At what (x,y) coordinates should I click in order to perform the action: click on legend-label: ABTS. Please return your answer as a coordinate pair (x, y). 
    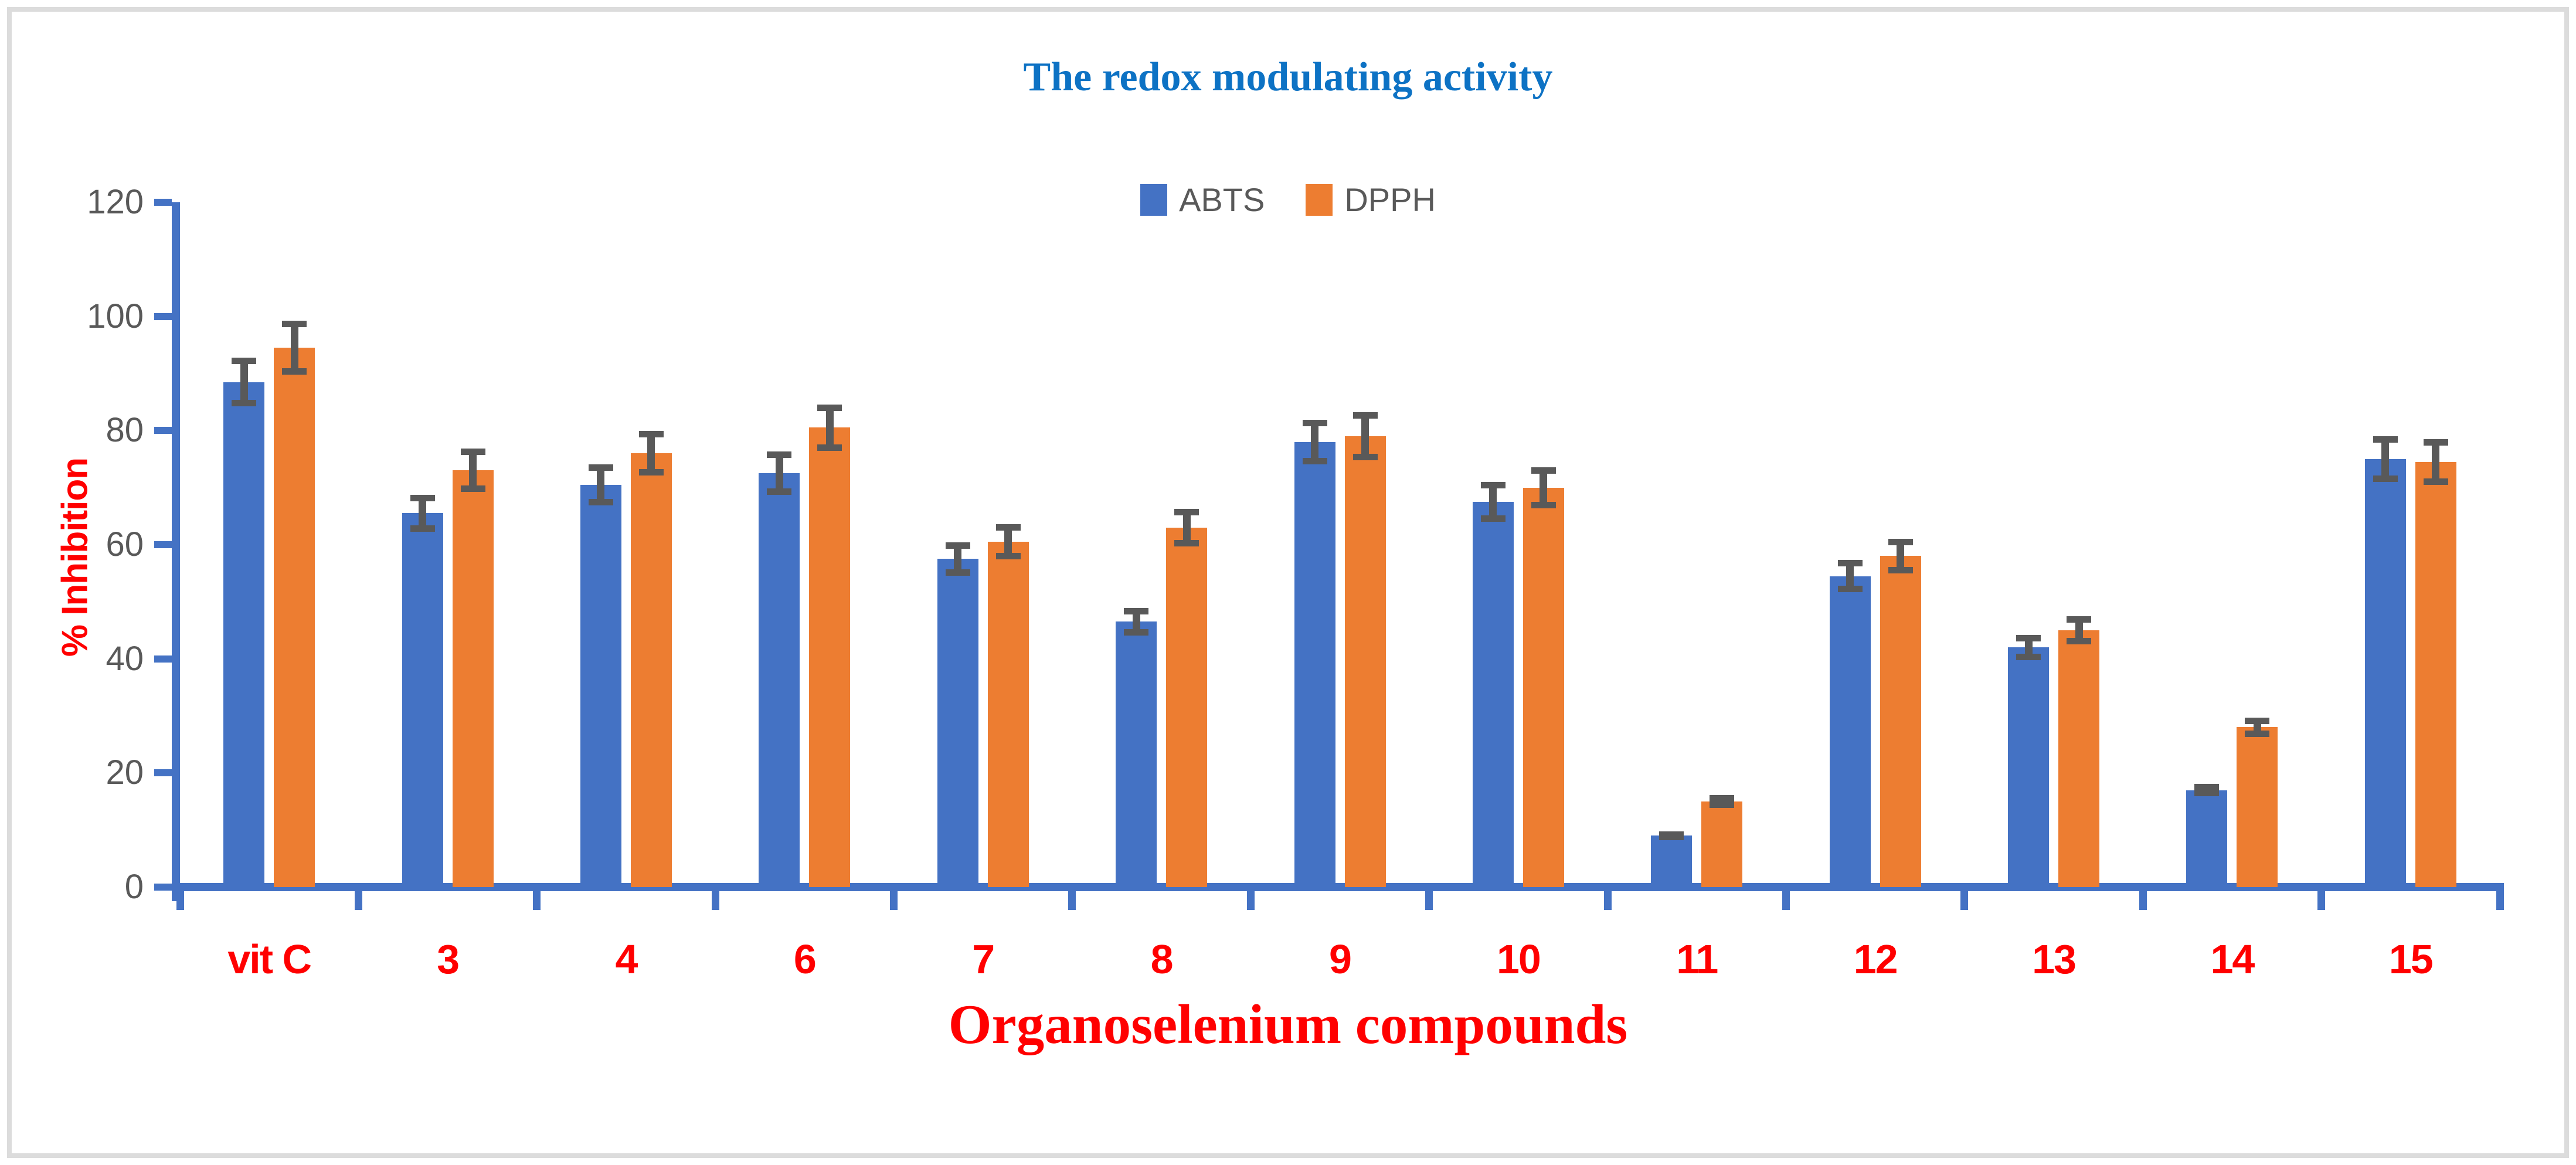
    Looking at the image, I should click on (1222, 199).